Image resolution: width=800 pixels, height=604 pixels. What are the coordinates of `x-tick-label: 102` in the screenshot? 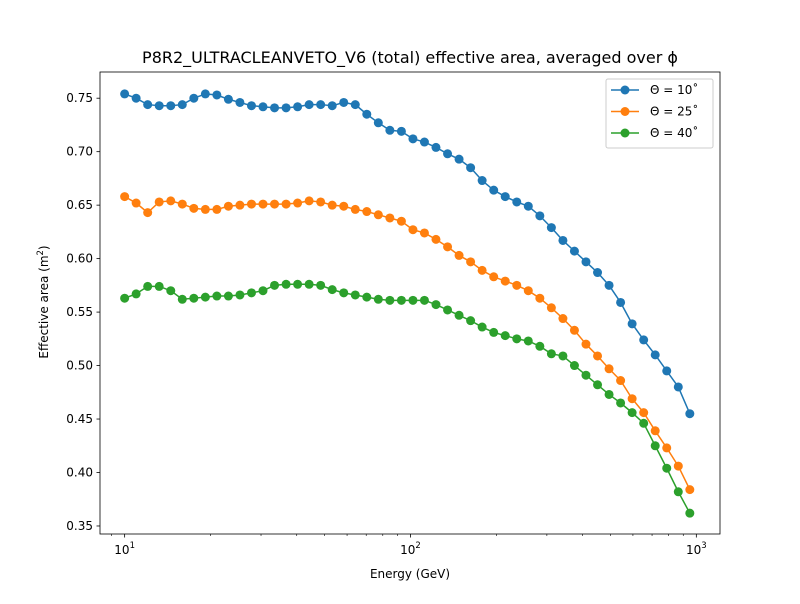 It's located at (410, 549).